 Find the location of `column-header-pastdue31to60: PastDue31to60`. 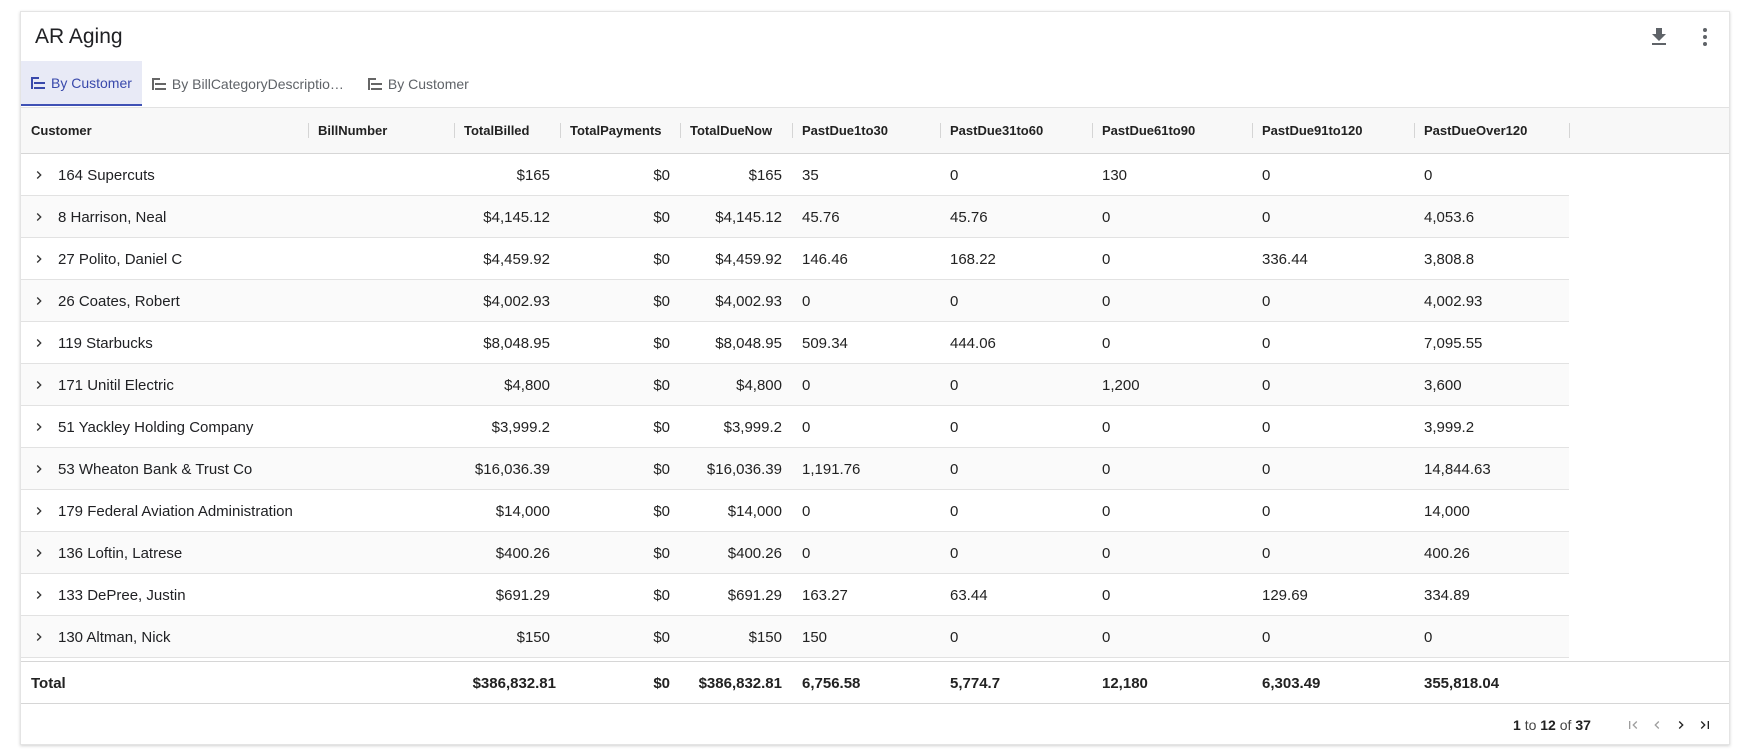

column-header-pastdue31to60: PastDue31to60 is located at coordinates (997, 130).